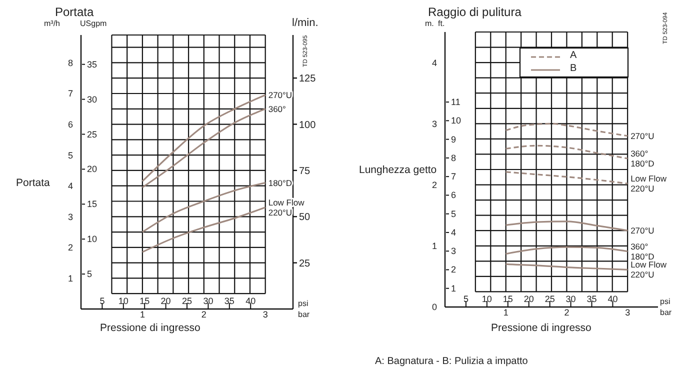  Describe the element at coordinates (93, 24) in the screenshot. I see `text: USgpm` at that location.